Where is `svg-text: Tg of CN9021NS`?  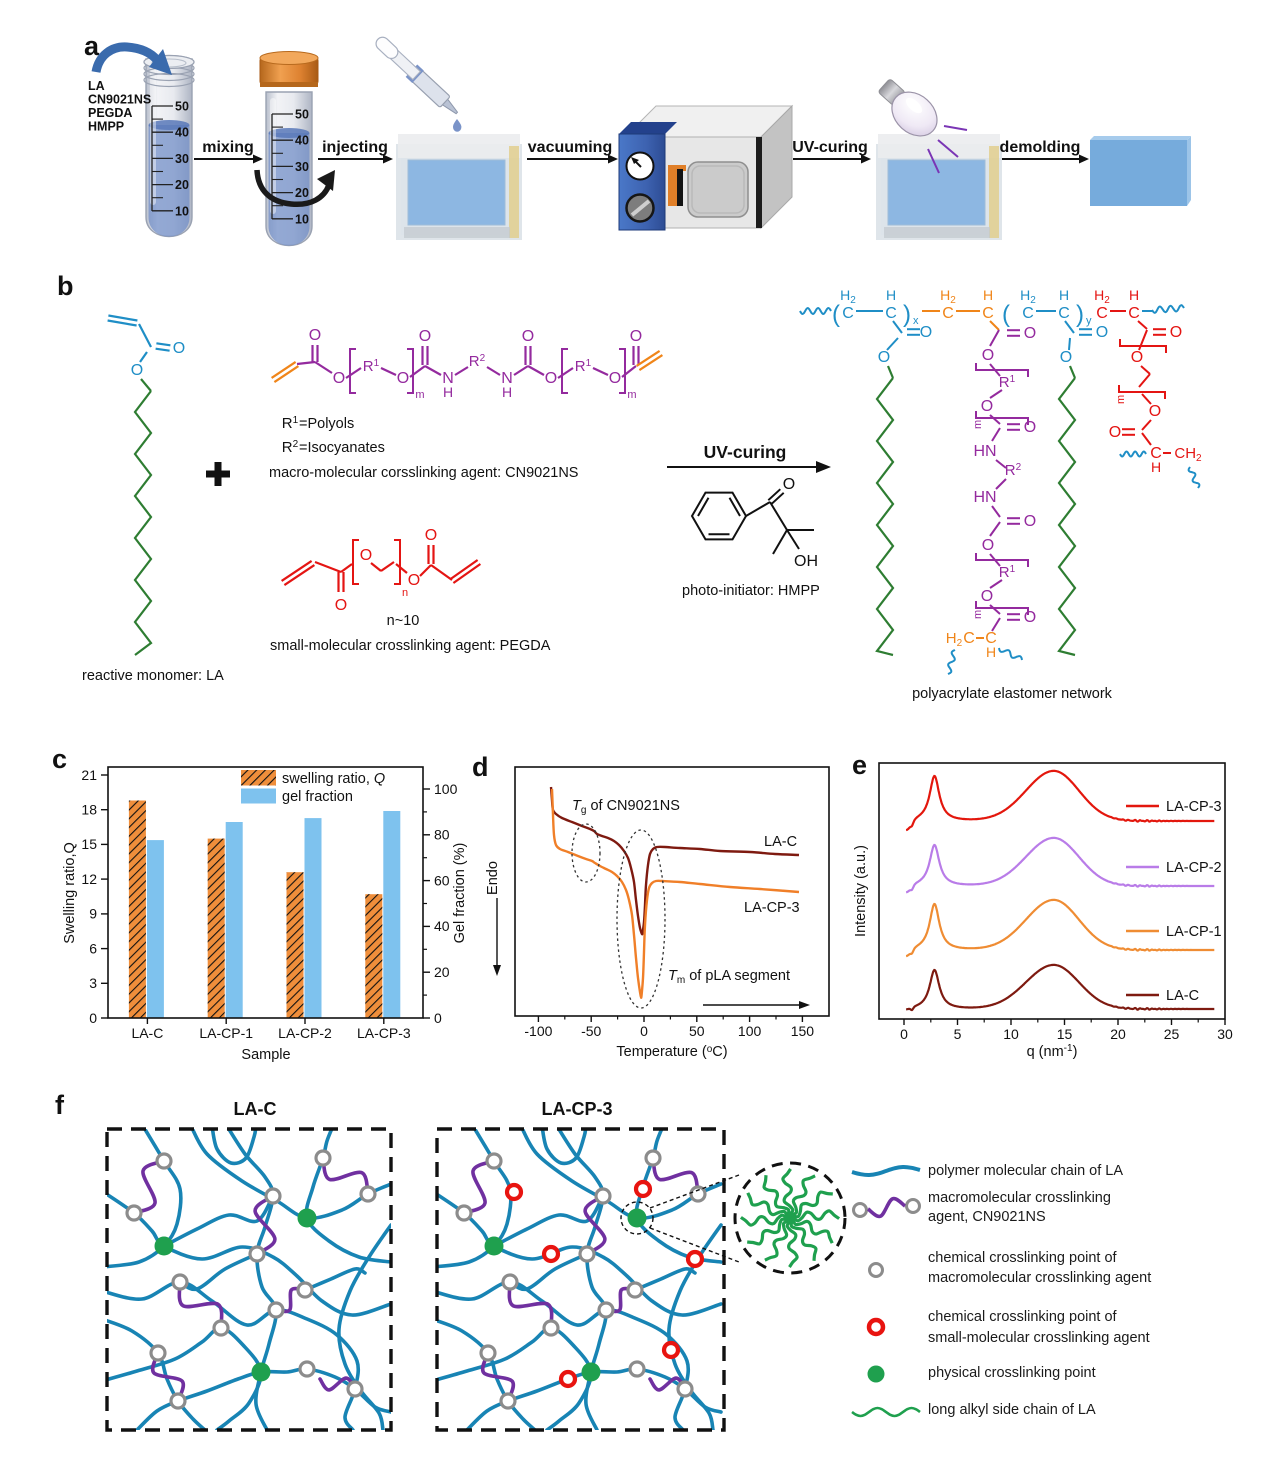 svg-text: Tg of CN9021NS is located at coordinates (626, 807).